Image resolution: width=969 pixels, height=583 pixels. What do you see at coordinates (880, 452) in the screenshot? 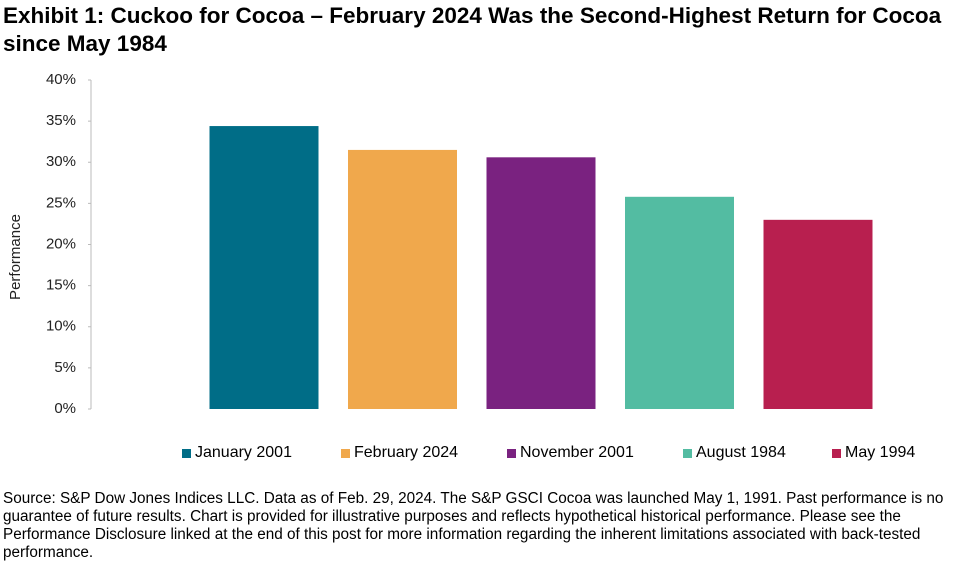
I see `legend-label: May 1994` at bounding box center [880, 452].